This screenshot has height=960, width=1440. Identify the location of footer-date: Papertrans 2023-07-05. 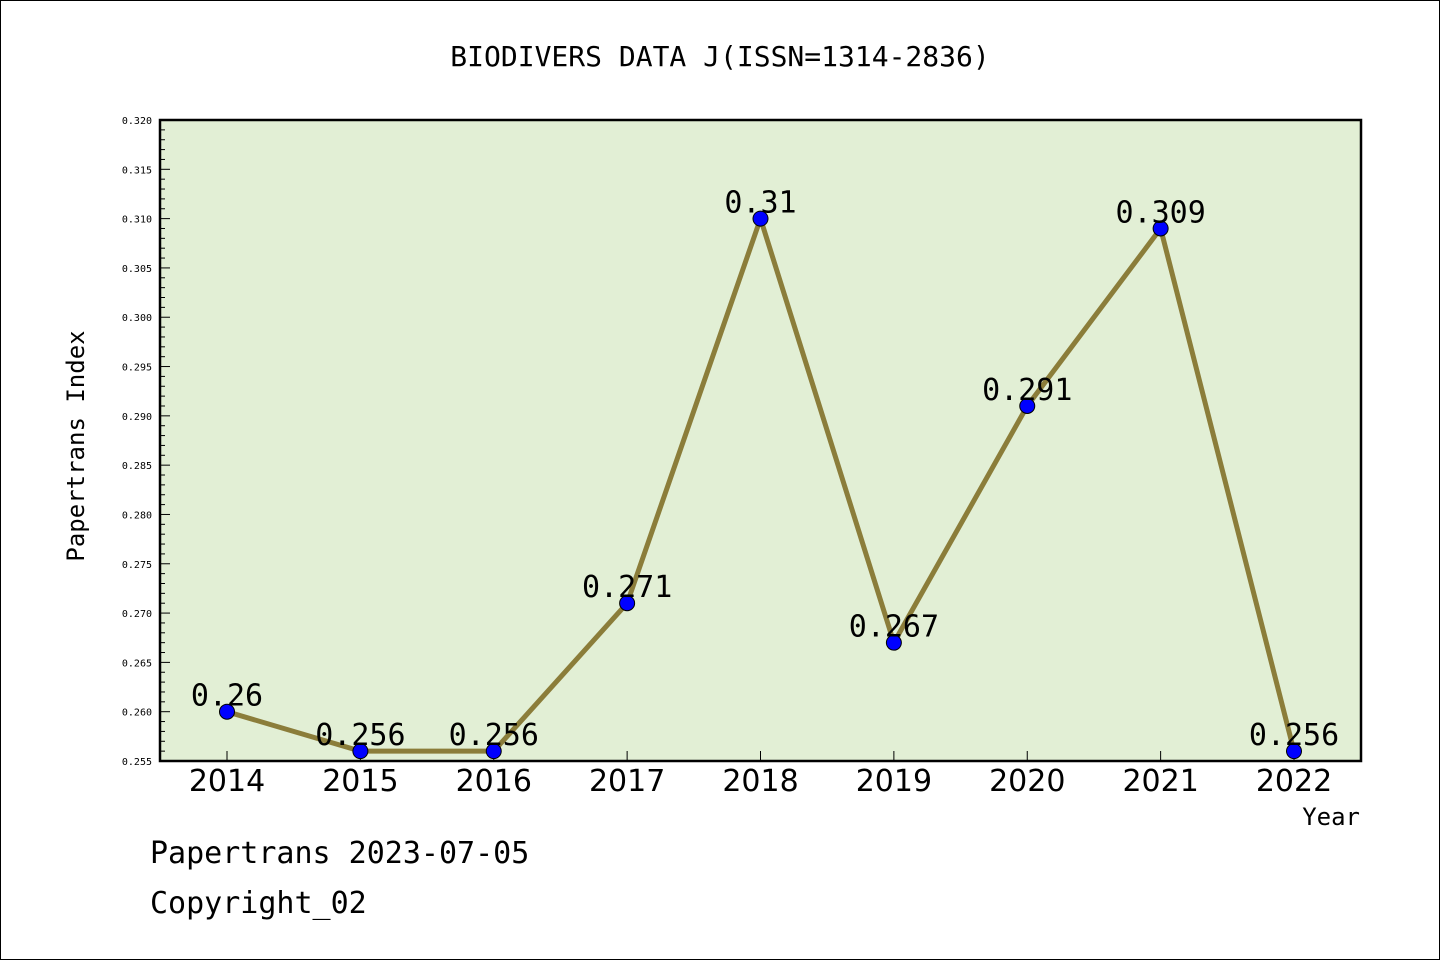
(340, 853).